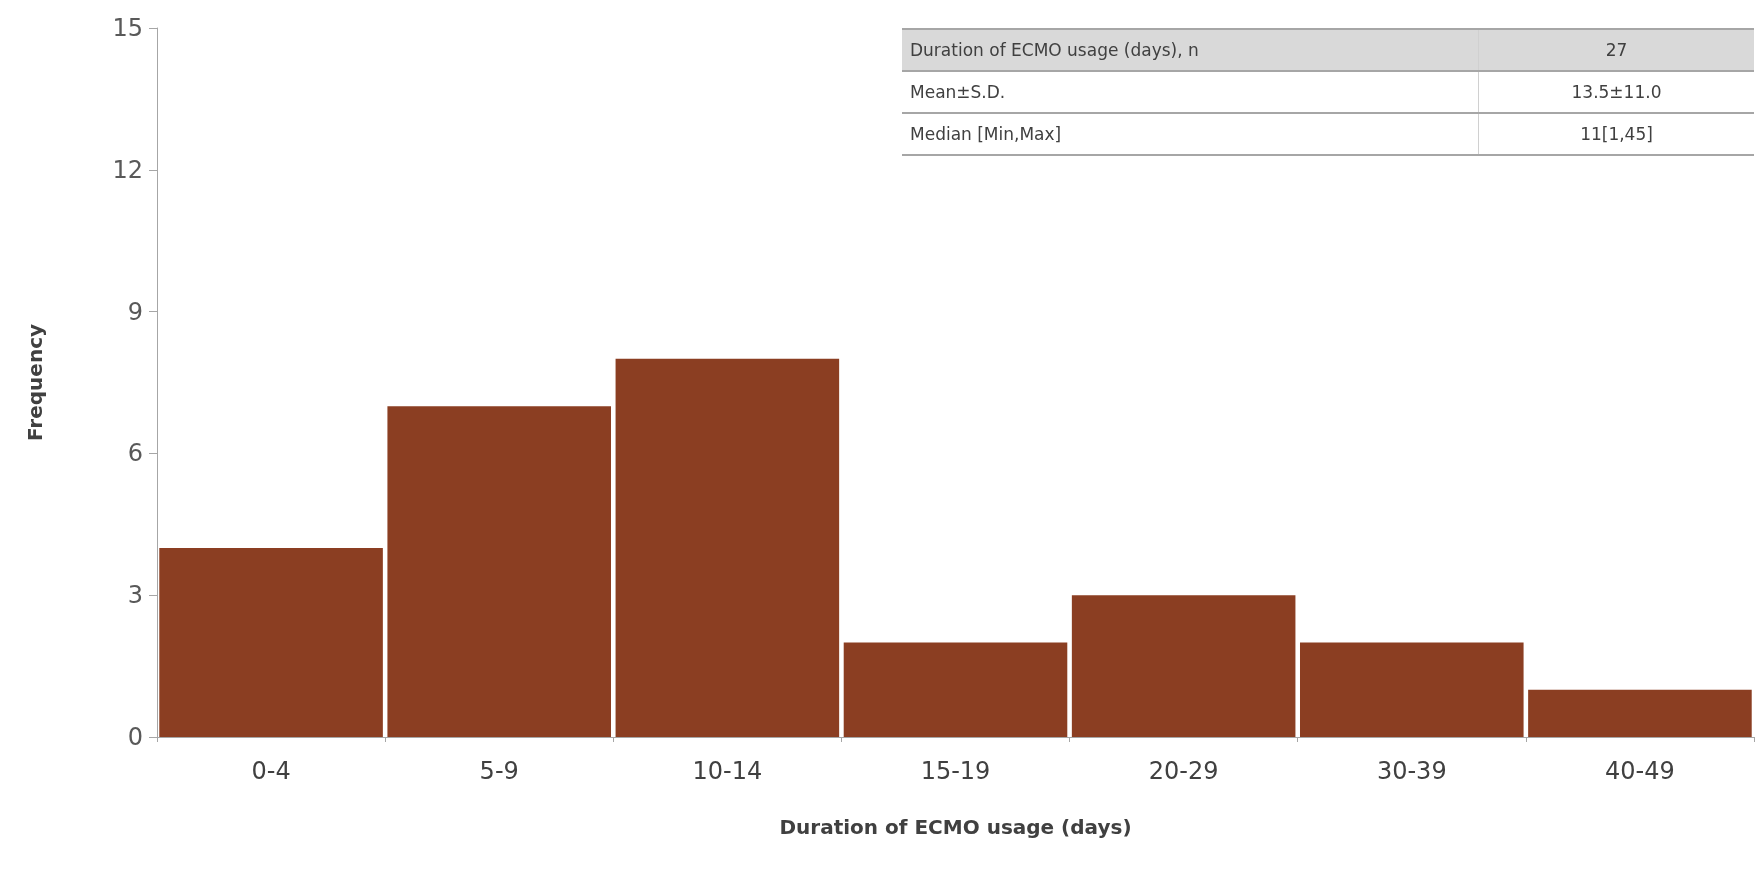  What do you see at coordinates (135, 737) in the screenshot?
I see `y-tick-label: 0` at bounding box center [135, 737].